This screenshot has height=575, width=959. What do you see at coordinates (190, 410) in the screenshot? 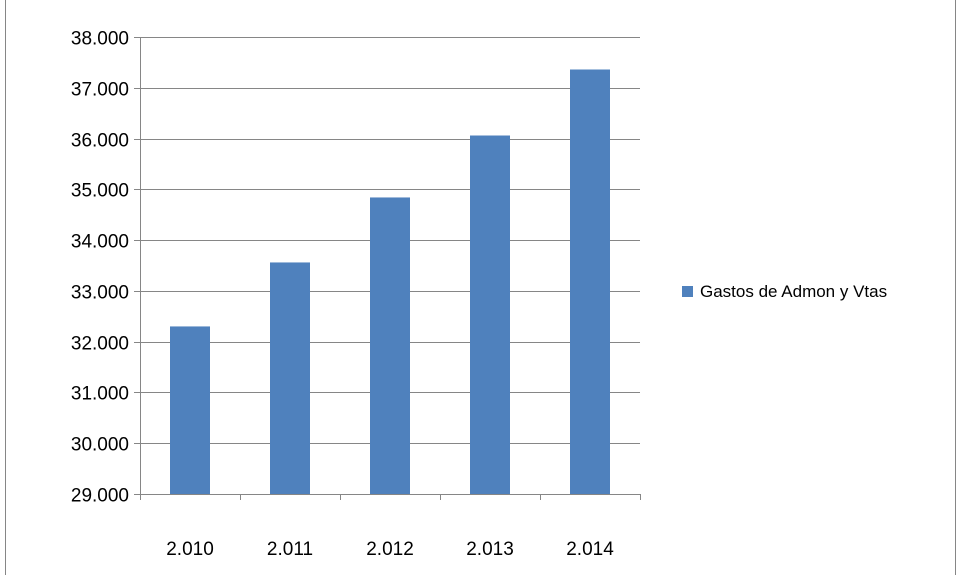
I see `bar-2.010` at bounding box center [190, 410].